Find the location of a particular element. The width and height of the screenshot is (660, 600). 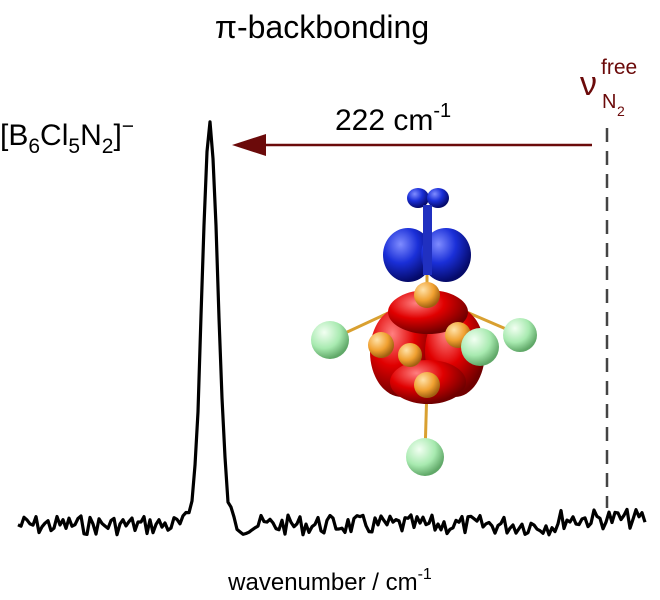

label-part: 5 is located at coordinates (74, 146).